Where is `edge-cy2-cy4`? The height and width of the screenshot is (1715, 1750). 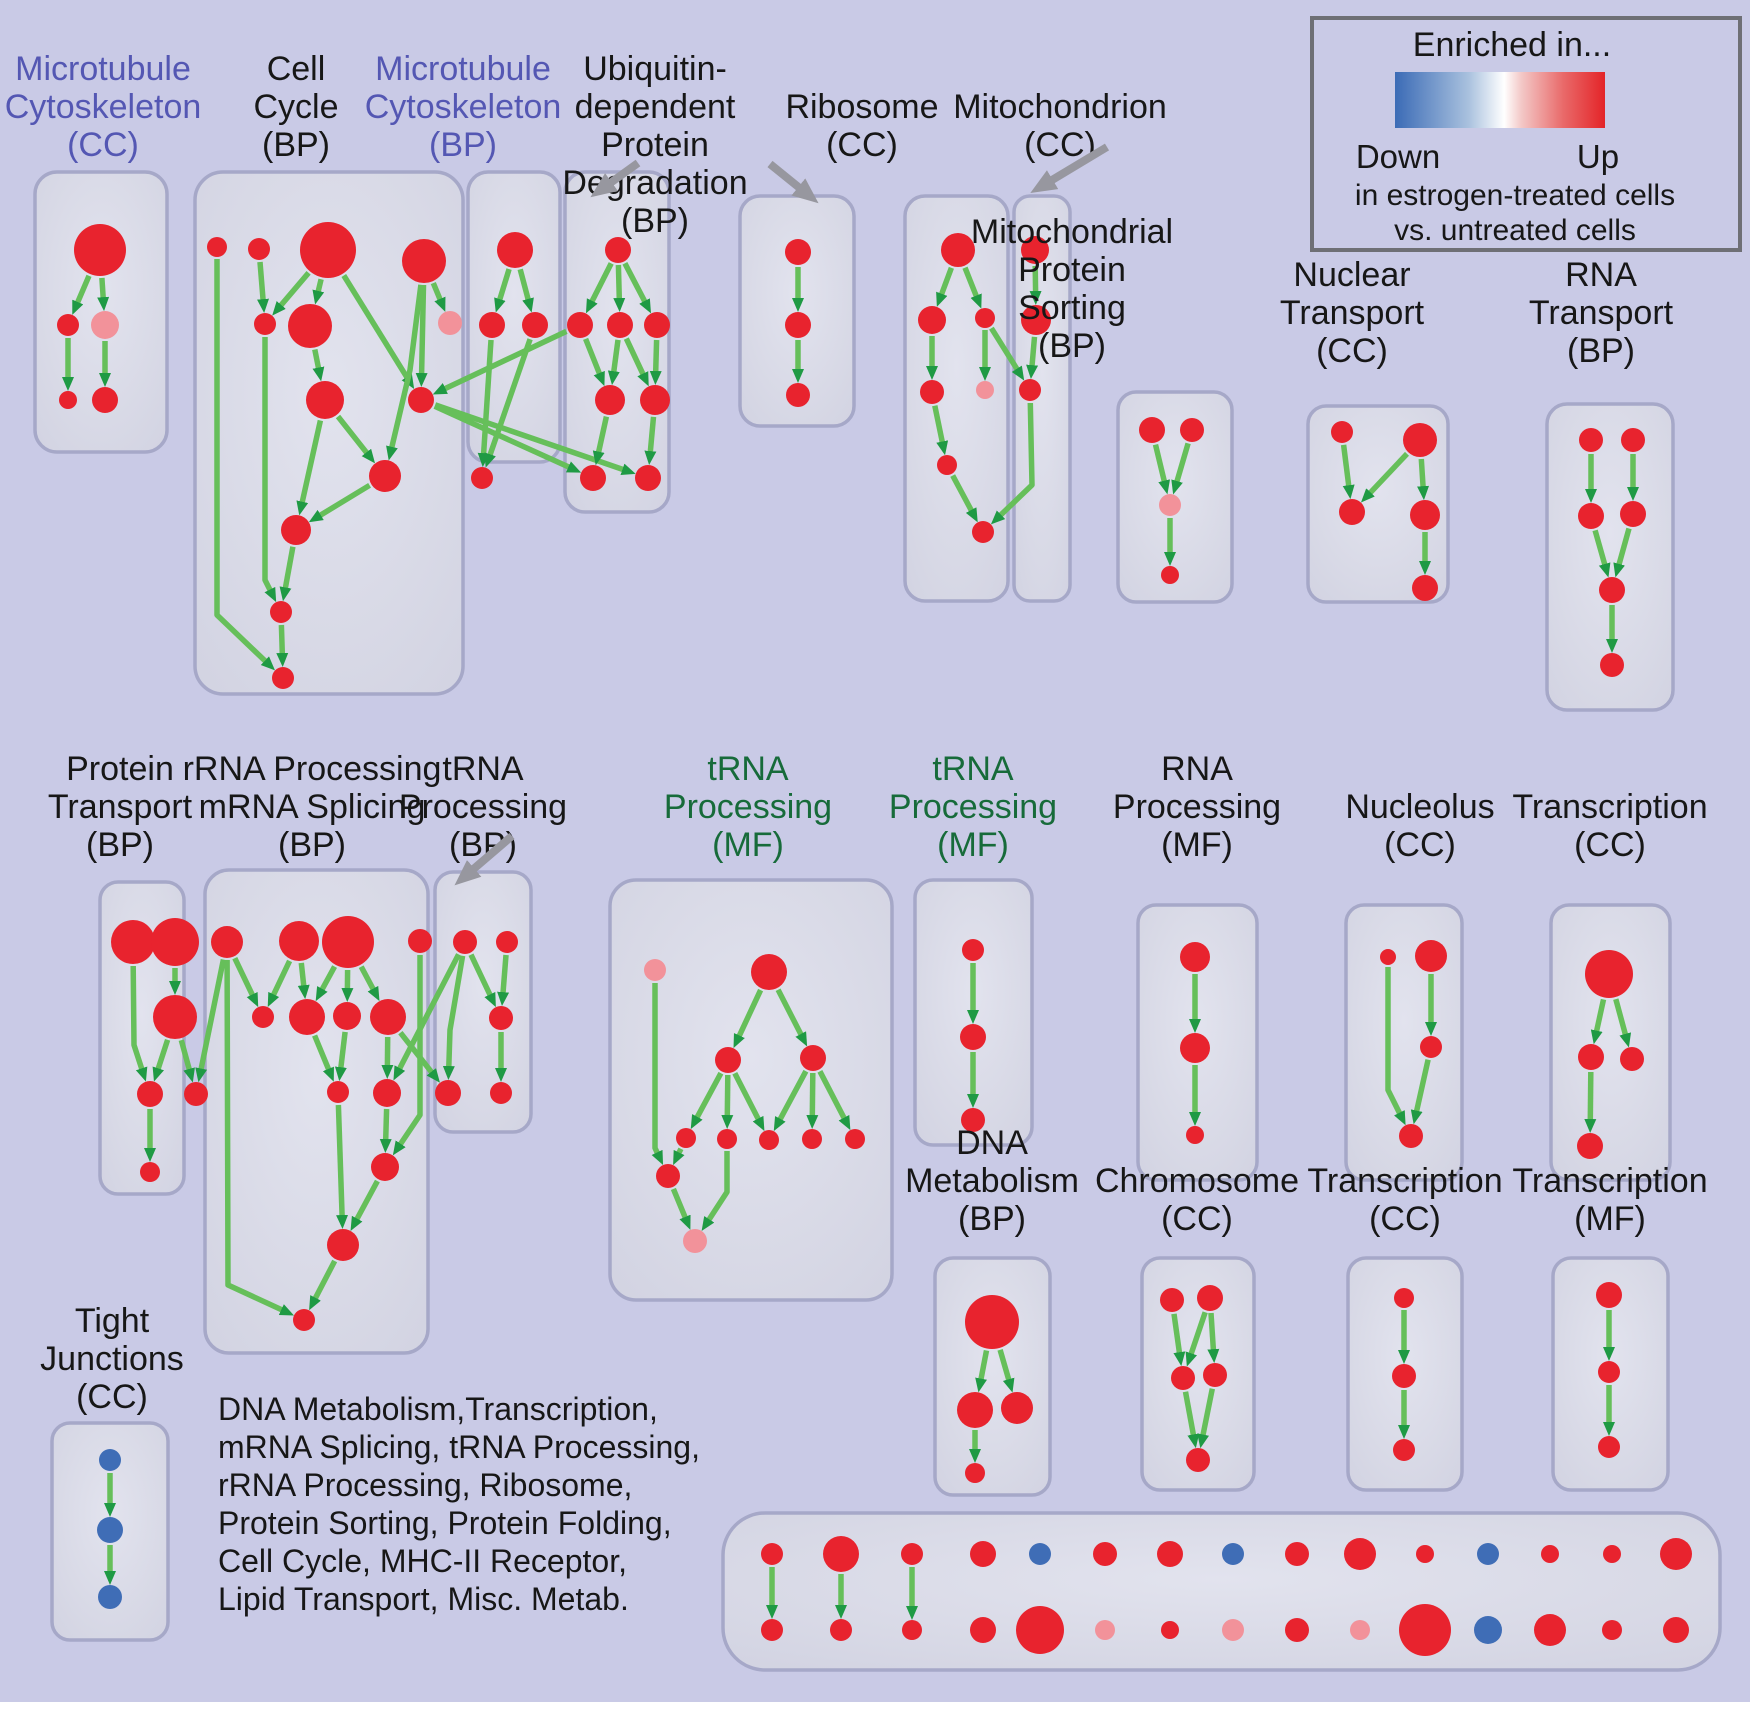 edge-cy2-cy4 is located at coordinates (291, 293).